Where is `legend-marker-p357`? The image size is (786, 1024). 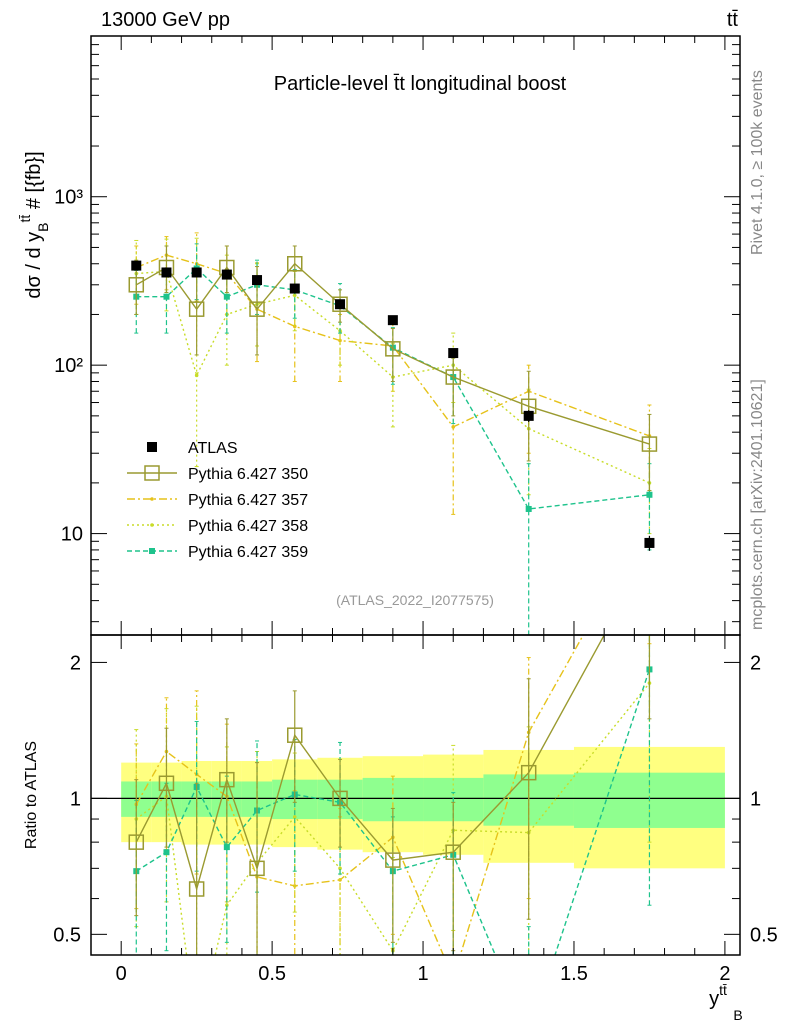 legend-marker-p357 is located at coordinates (152, 499).